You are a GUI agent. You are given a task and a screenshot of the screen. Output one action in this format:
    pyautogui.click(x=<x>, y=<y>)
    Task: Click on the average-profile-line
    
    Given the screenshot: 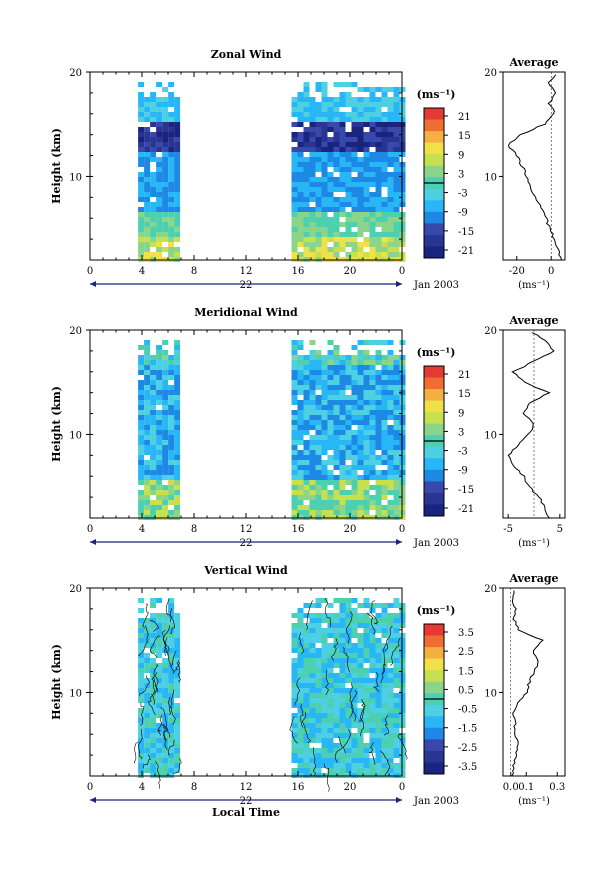 What is the action you would take?
    pyautogui.click(x=531, y=425)
    